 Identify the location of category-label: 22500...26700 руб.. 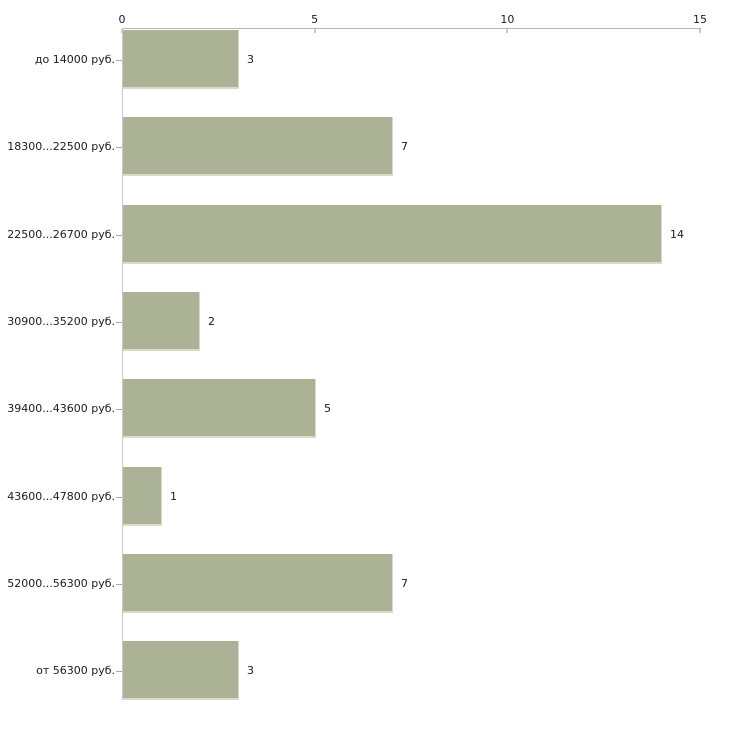
(61, 234).